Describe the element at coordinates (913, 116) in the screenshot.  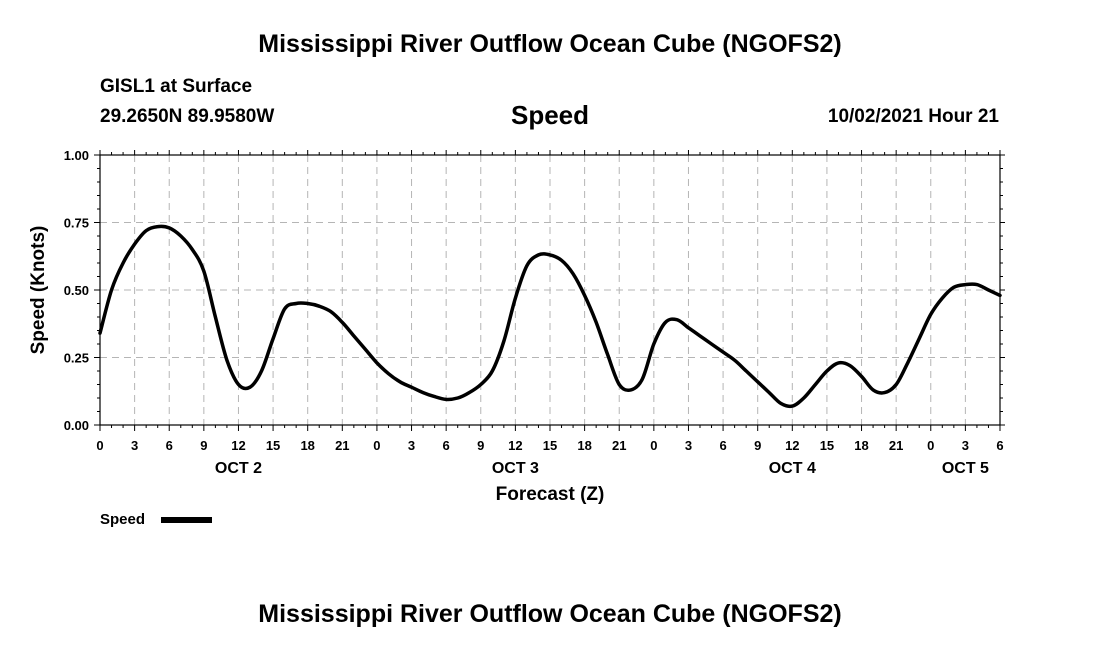
I see `timestamp: 10/02/2021 Hour 21` at that location.